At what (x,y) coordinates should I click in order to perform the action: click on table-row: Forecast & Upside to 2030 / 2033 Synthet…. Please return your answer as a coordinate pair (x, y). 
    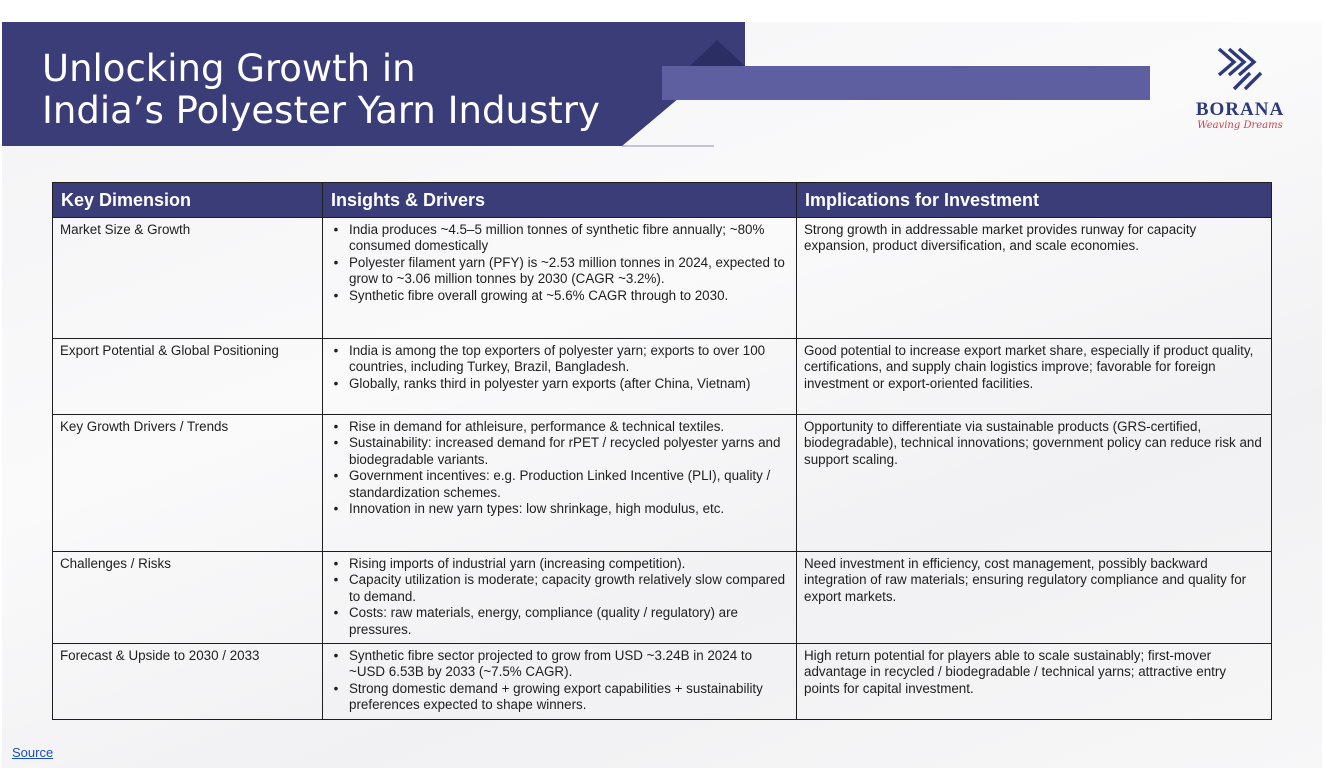
    Looking at the image, I should click on (662, 681).